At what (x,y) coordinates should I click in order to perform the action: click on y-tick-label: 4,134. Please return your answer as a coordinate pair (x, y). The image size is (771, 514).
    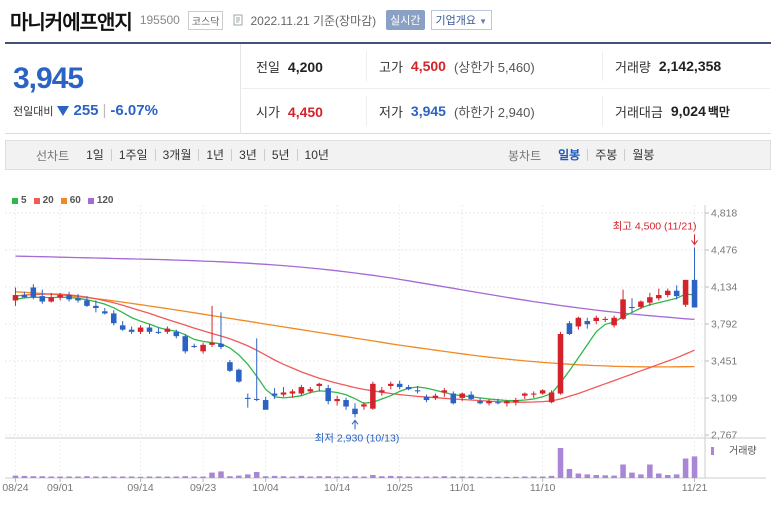
    Looking at the image, I should click on (724, 288).